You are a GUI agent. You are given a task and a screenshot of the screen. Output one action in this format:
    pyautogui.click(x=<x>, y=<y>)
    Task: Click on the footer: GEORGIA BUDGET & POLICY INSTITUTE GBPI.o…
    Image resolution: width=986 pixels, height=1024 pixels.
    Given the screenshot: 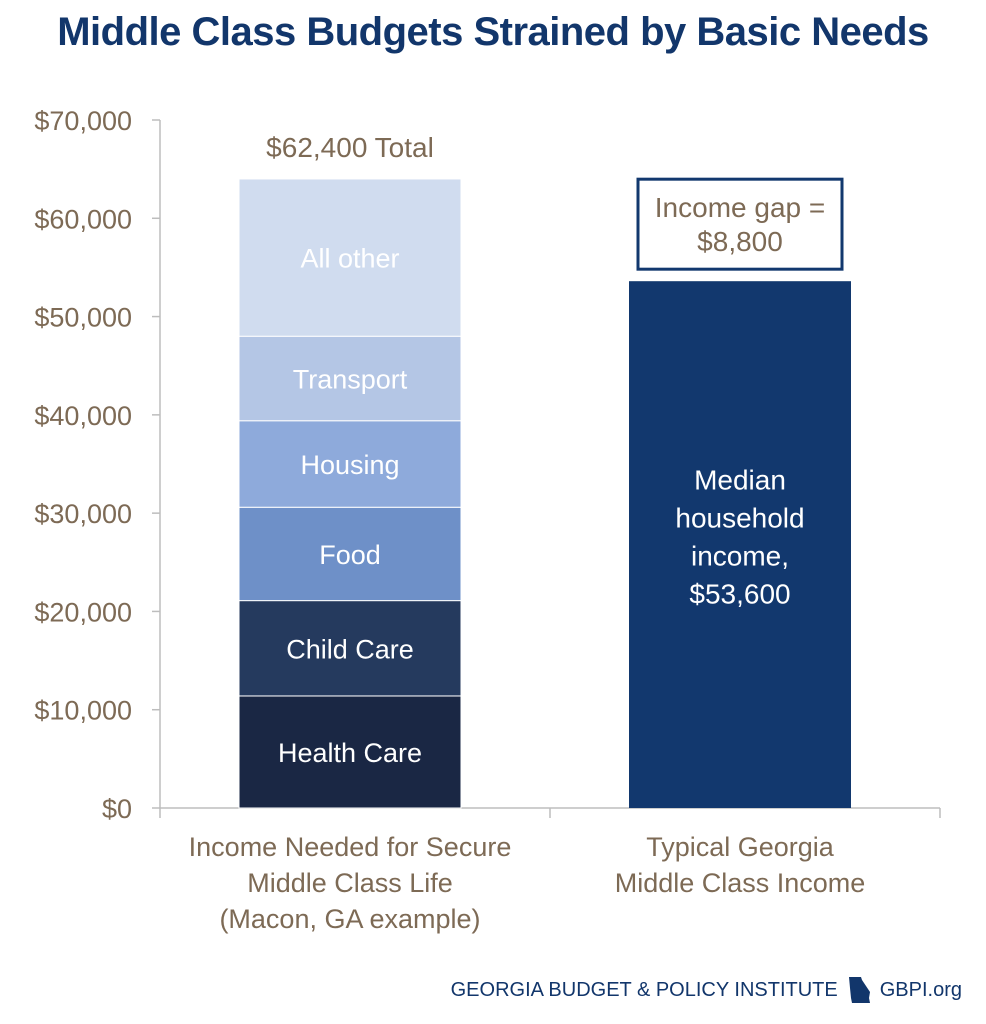 What is the action you would take?
    pyautogui.click(x=706, y=990)
    